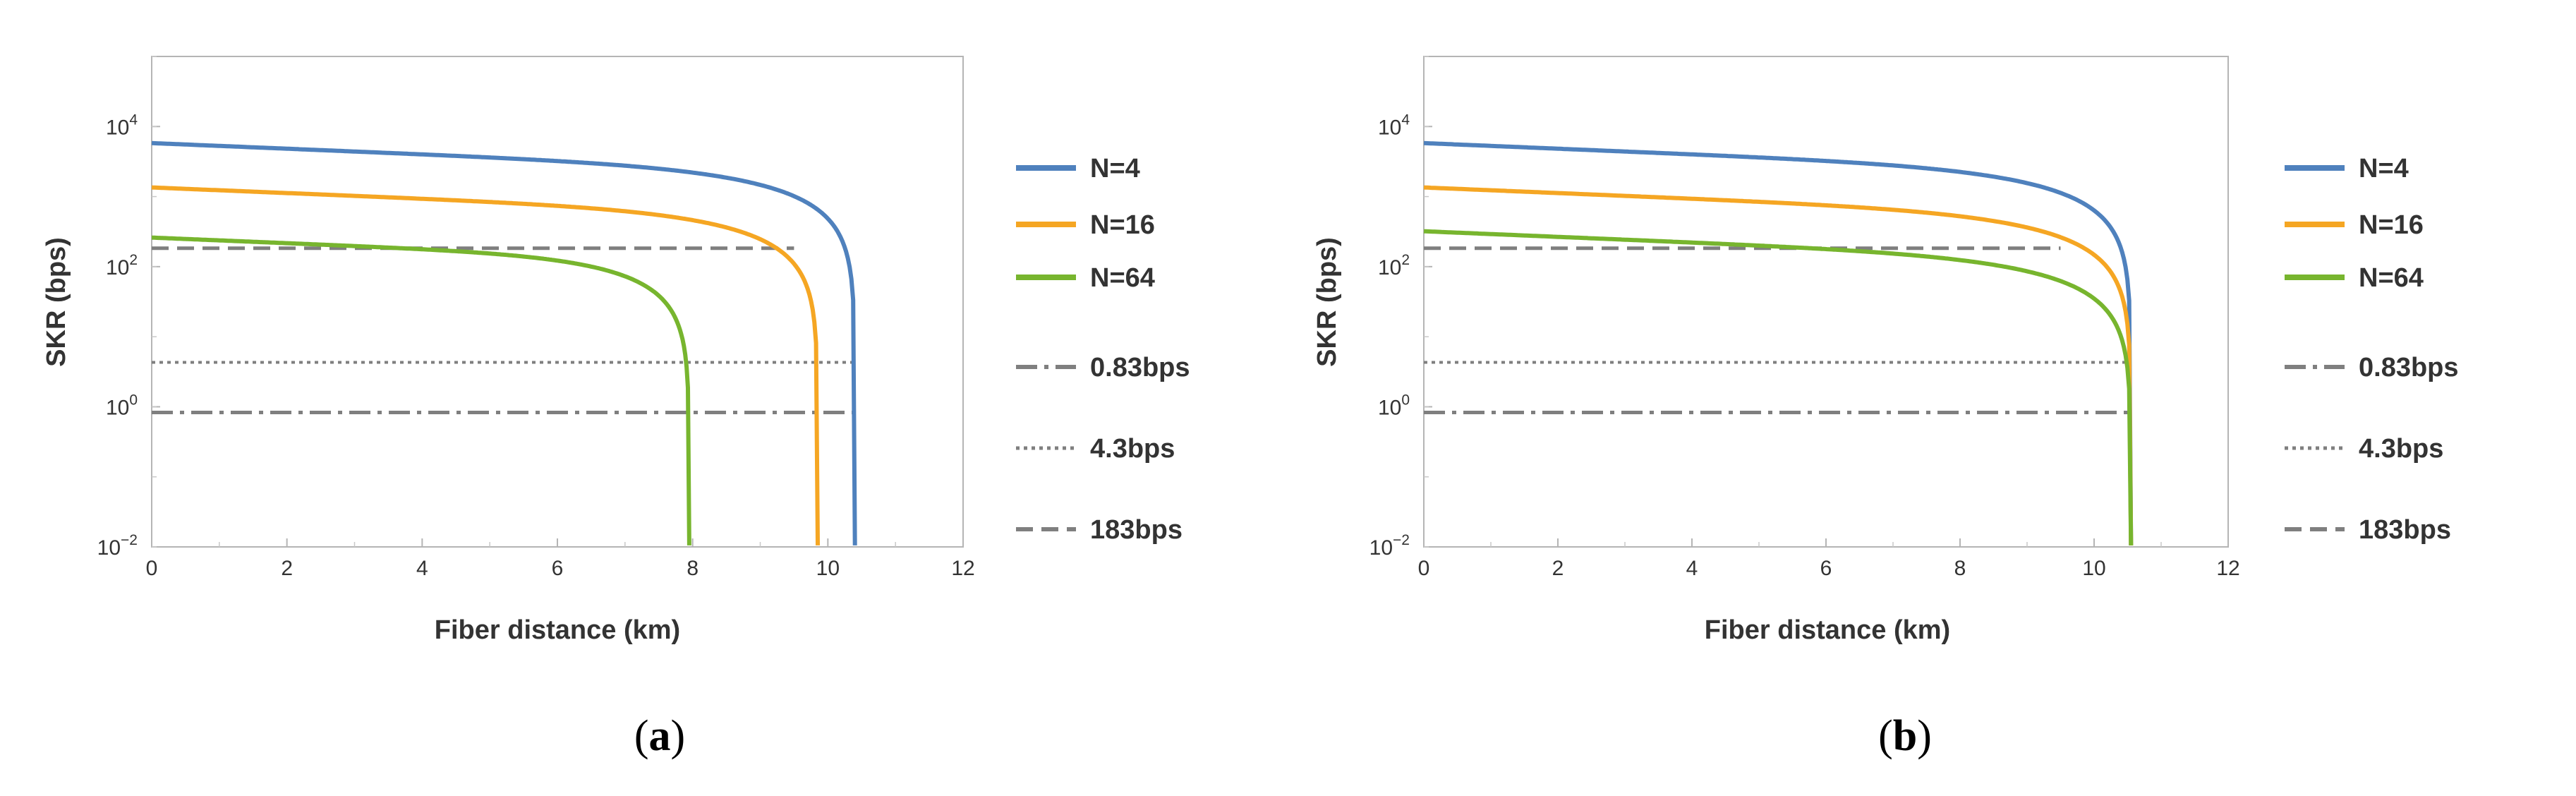 This screenshot has width=2576, height=796. Describe the element at coordinates (504, 330) in the screenshot. I see `a-thresholds` at that location.